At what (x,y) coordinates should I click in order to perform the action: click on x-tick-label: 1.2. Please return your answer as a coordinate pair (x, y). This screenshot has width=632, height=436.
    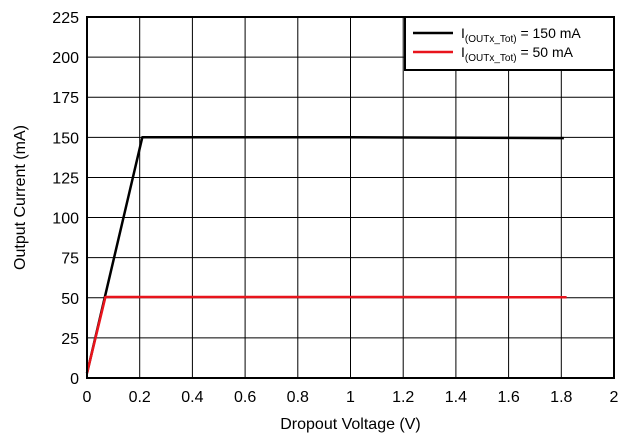
    Looking at the image, I should click on (403, 397).